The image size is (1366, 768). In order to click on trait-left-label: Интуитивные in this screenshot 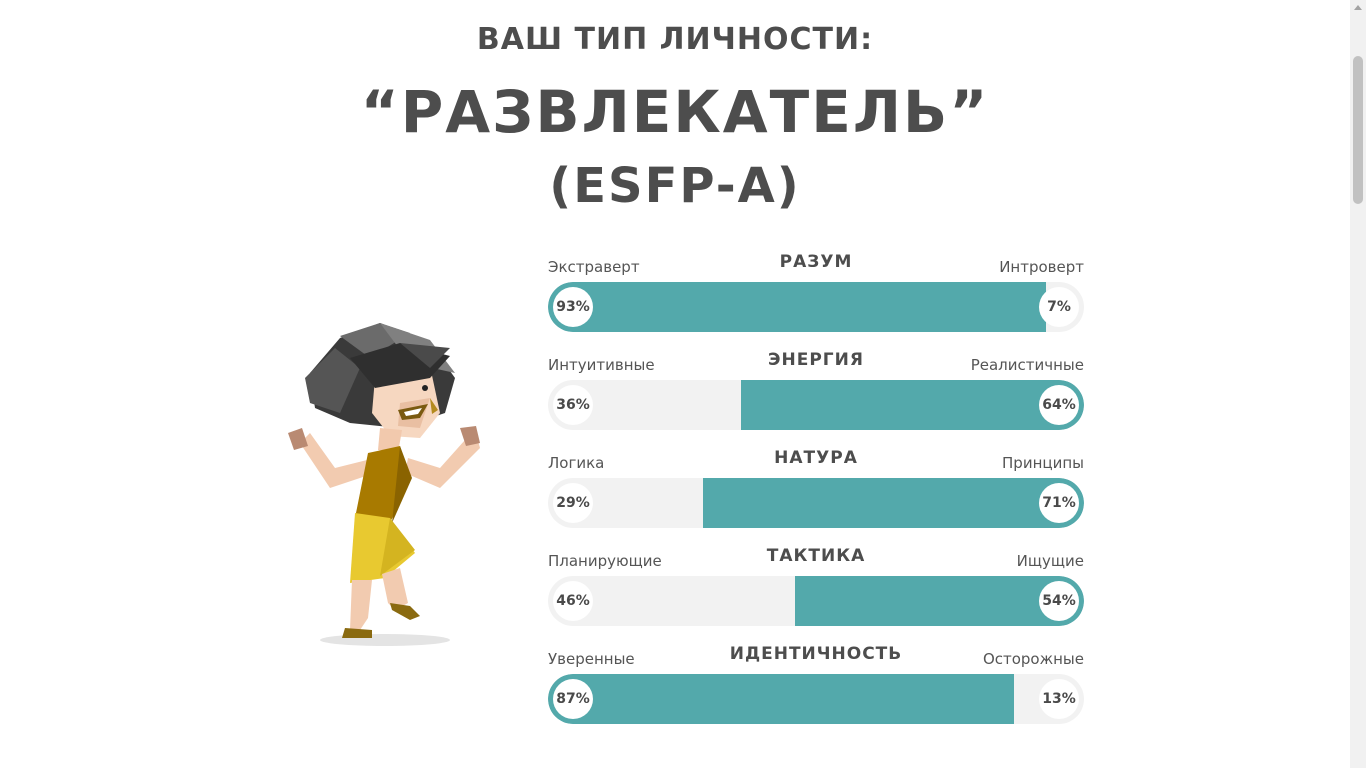, I will do `click(601, 365)`.